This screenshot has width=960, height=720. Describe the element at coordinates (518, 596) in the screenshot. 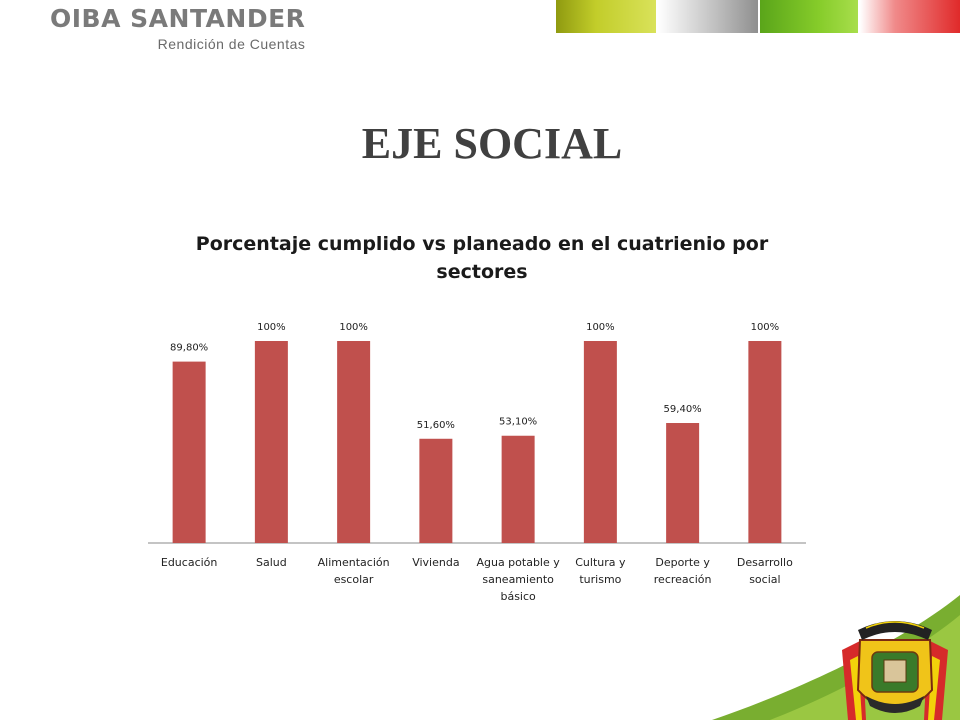

I see `category-label-4-2: básico` at that location.